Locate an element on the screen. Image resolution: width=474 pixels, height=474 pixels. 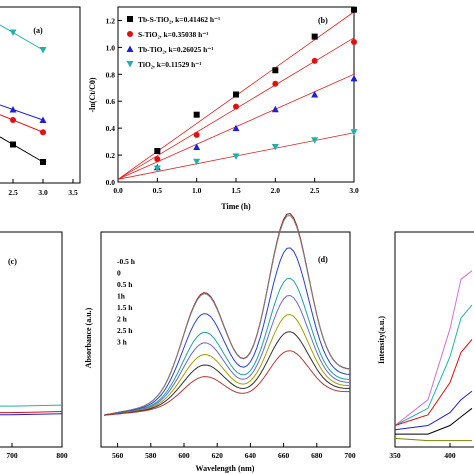
panel-c-frame is located at coordinates (31, 339).